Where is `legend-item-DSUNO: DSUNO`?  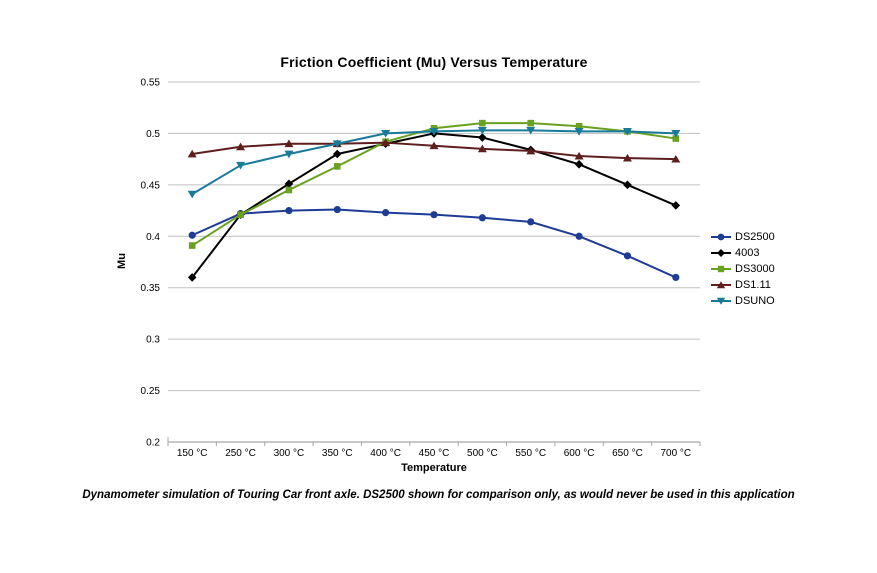 legend-item-DSUNO: DSUNO is located at coordinates (743, 301).